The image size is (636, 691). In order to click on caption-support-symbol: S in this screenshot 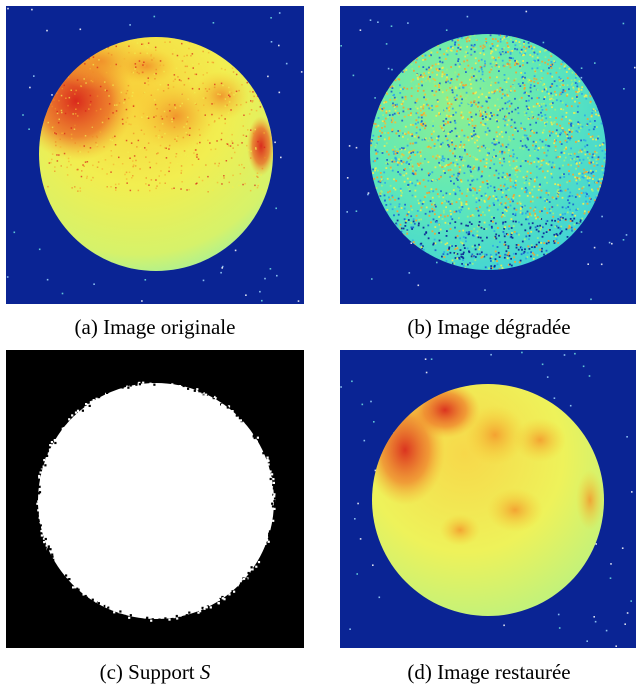, I will do `click(205, 672)`.